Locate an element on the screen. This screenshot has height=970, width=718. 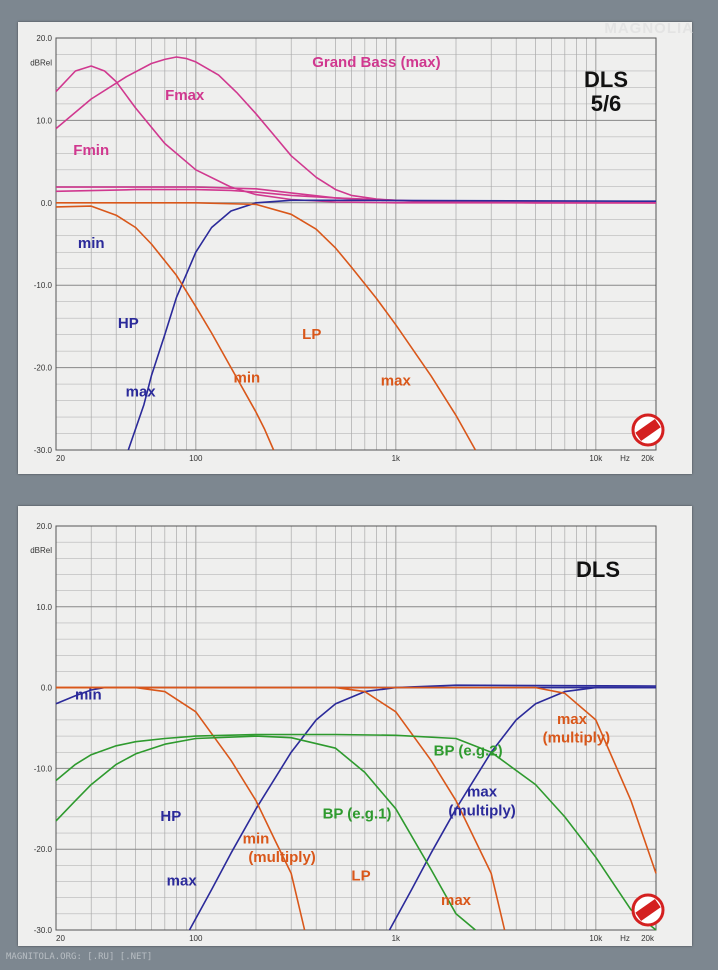
bottom-x-tick-label: 100 is located at coordinates (196, 938).